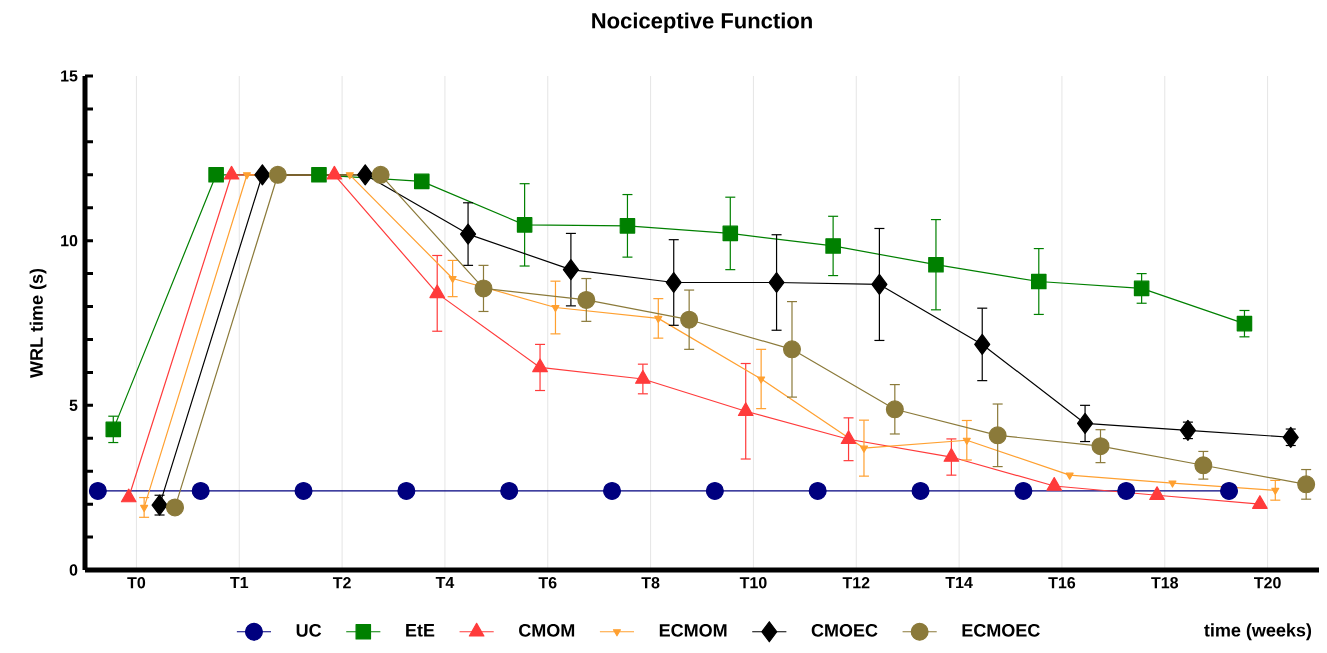  Describe the element at coordinates (73, 570) in the screenshot. I see `y-tick-label: 0` at that location.